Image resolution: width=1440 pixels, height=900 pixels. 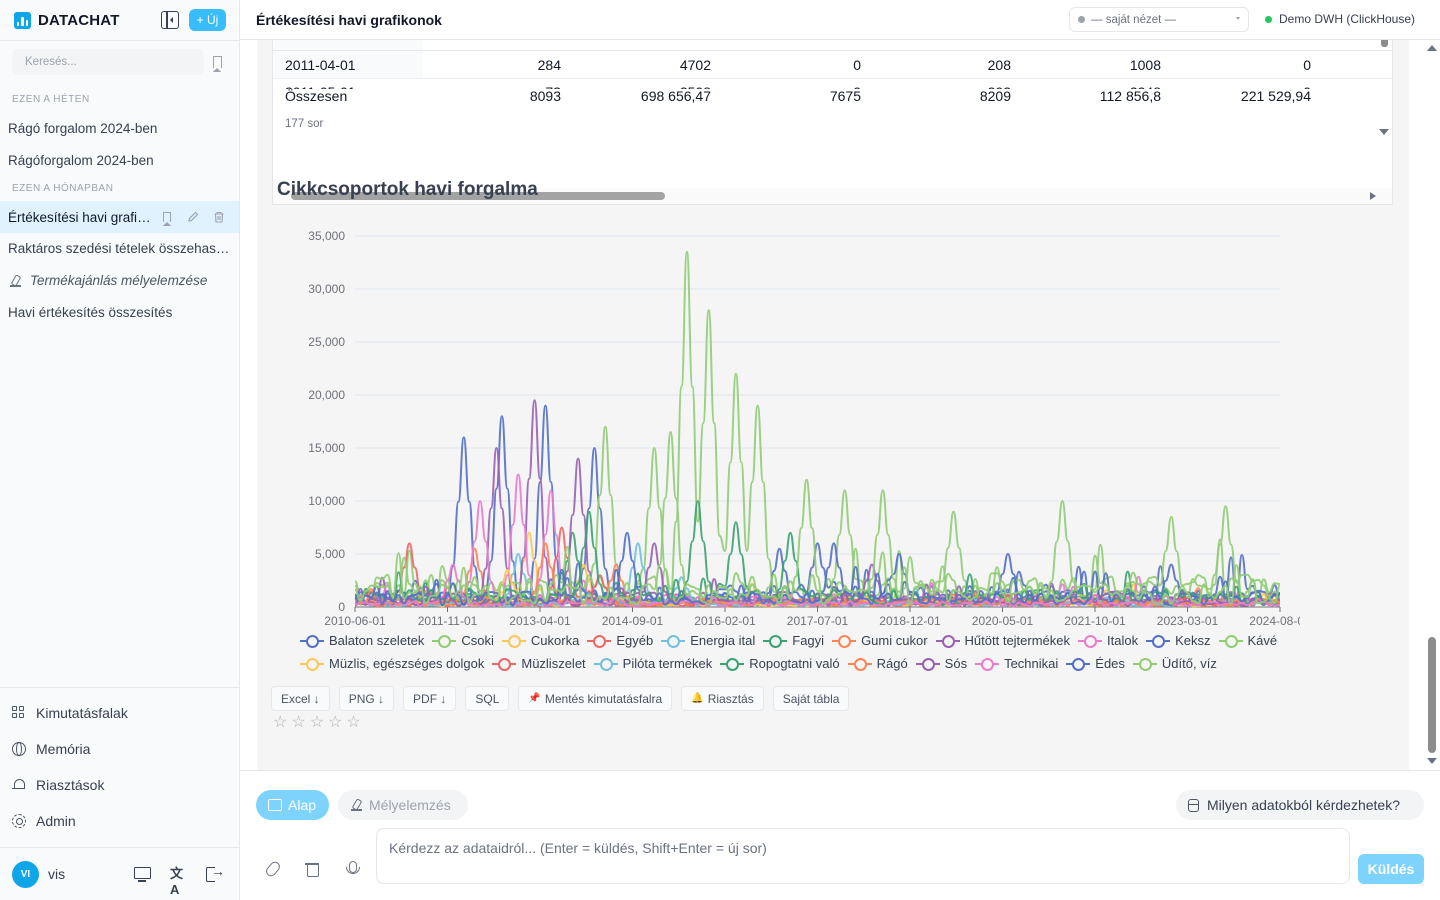 What do you see at coordinates (1174, 663) in the screenshot?
I see `legend-item: Üdítő, víz` at bounding box center [1174, 663].